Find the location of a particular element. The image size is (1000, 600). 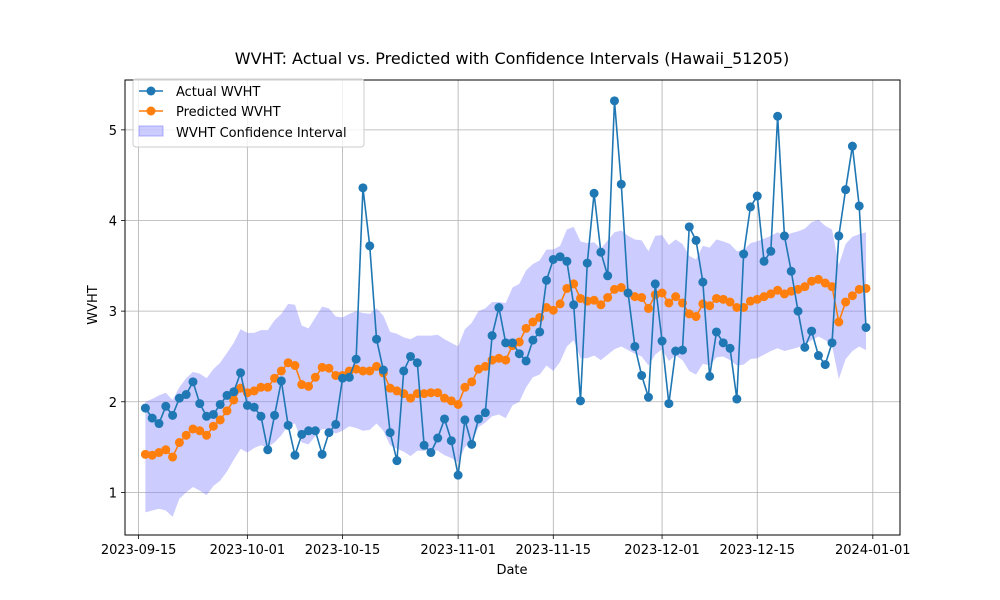

y-axis-label: WVHT is located at coordinates (93, 305).